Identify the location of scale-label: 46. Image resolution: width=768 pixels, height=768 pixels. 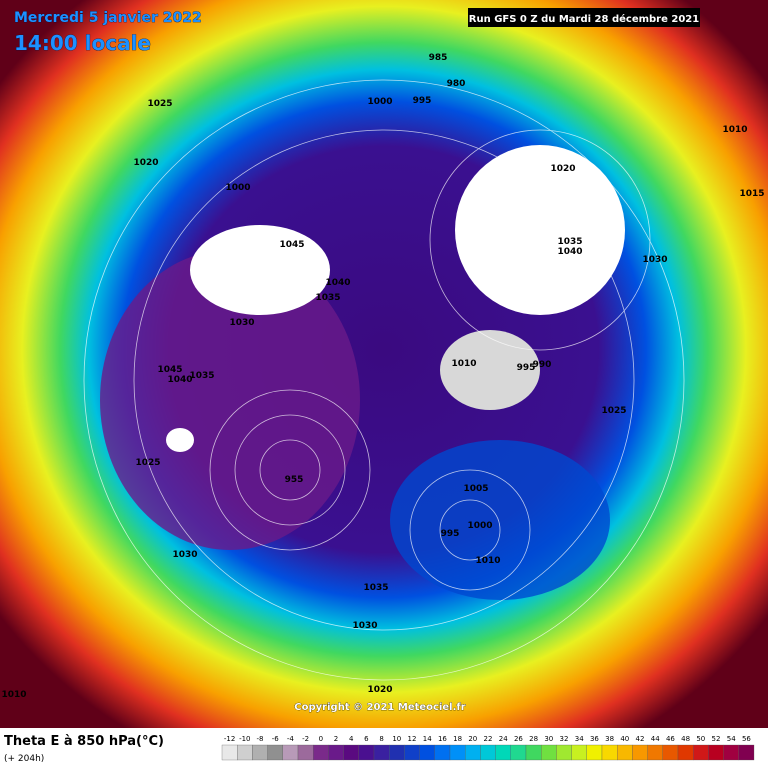
(670, 739).